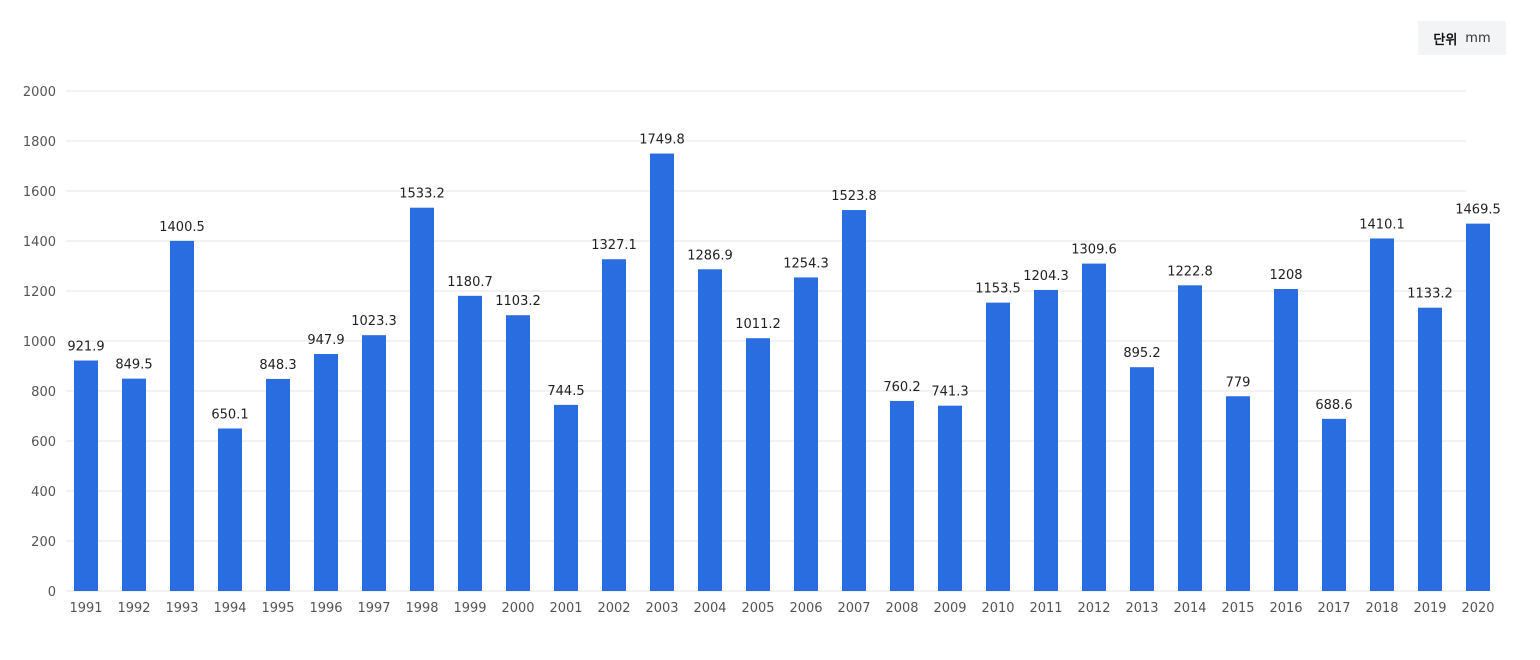 This screenshot has height=660, width=1540. I want to click on data-label: 1153.5, so click(998, 289).